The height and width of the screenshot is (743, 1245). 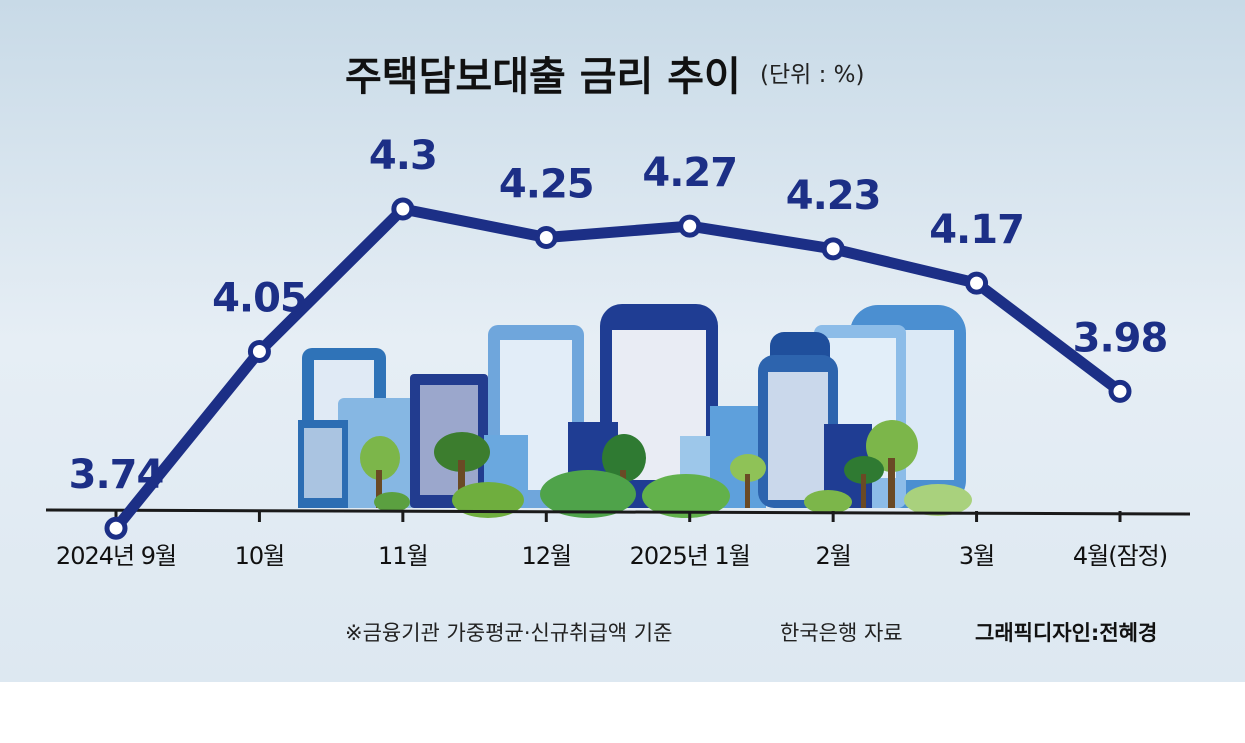 What do you see at coordinates (618, 512) in the screenshot?
I see `x-axis-line` at bounding box center [618, 512].